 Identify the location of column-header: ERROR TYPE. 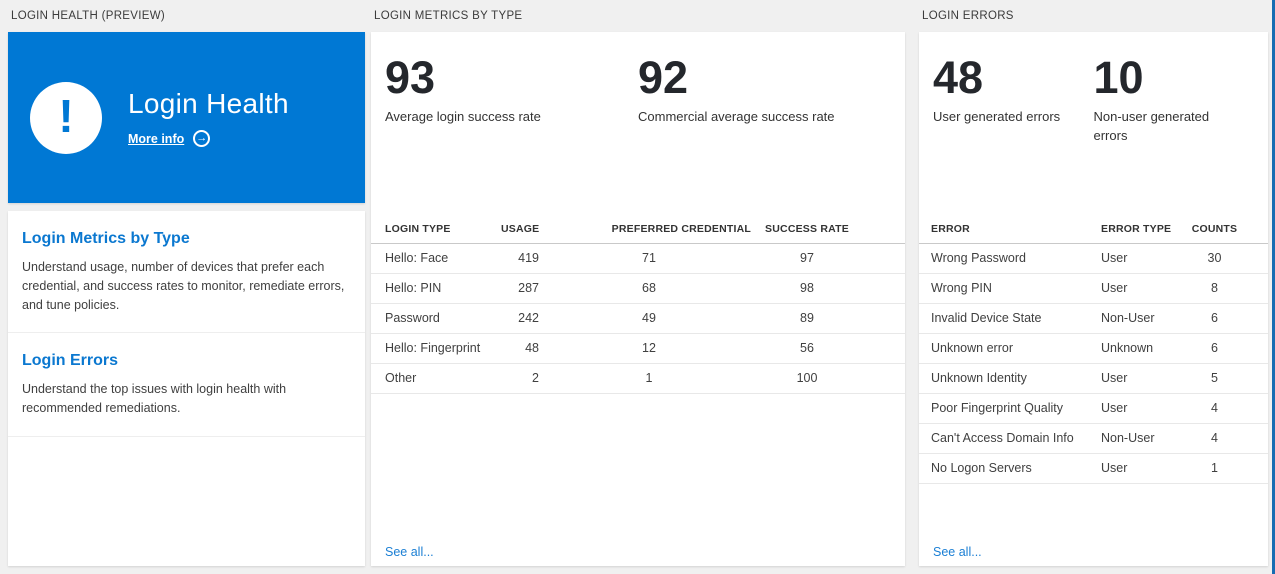
(1133, 229).